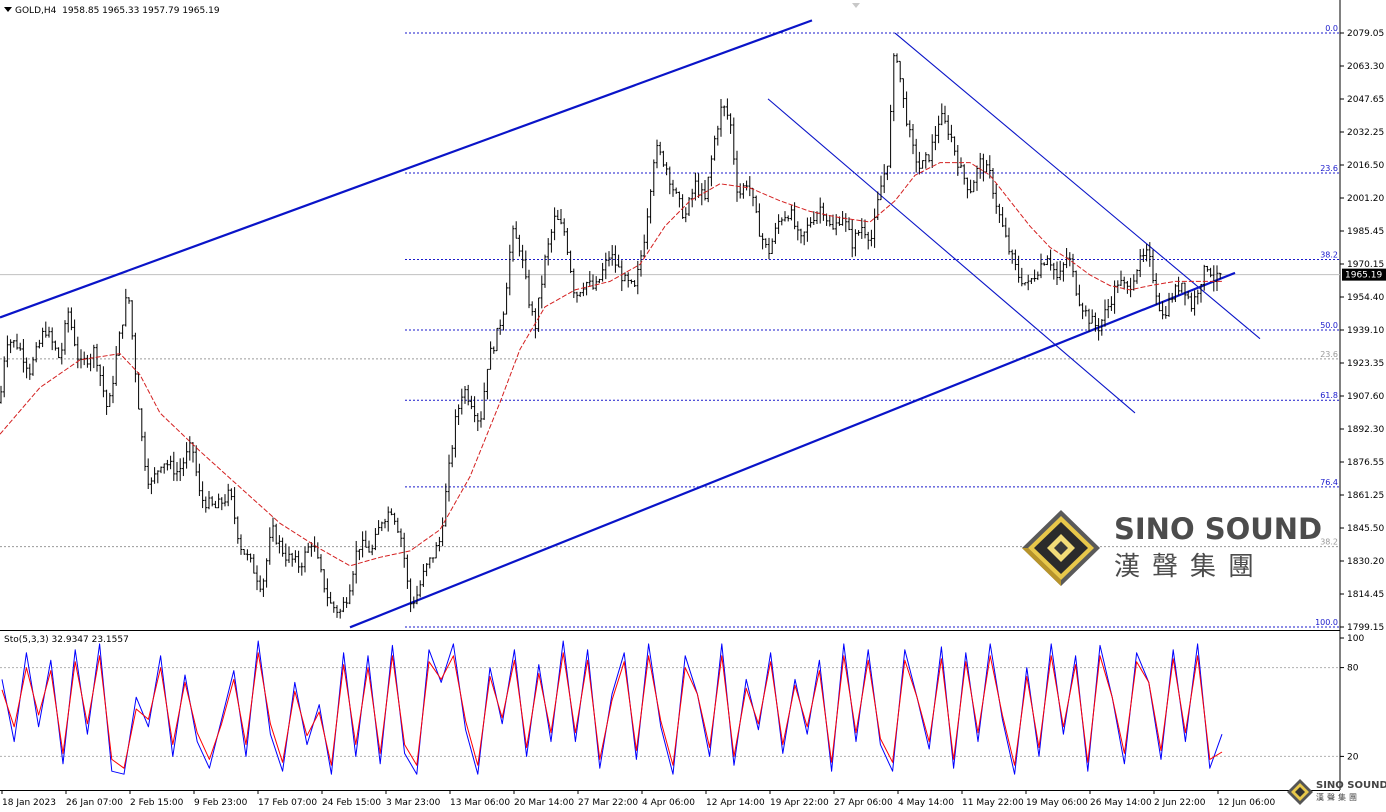 Image resolution: width=1386 pixels, height=812 pixels. Describe the element at coordinates (1365, 628) in the screenshot. I see `price-tick-label: 1799.15` at that location.